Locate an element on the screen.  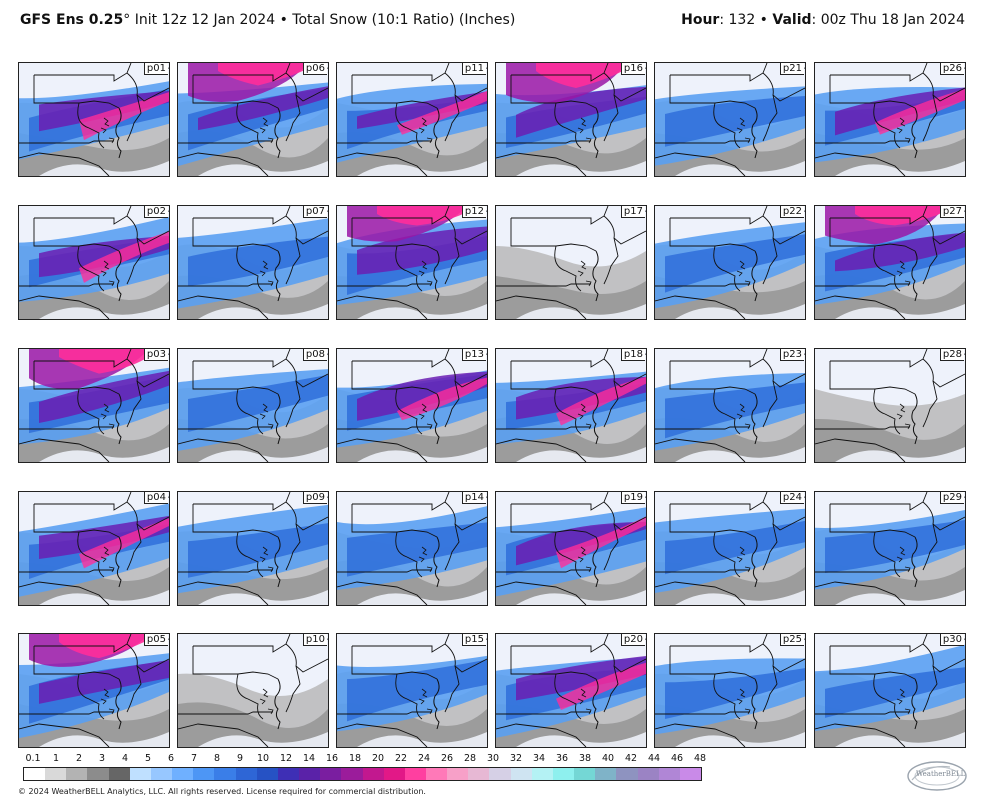
panel-member-label: p13 is located at coordinates (473, 355).